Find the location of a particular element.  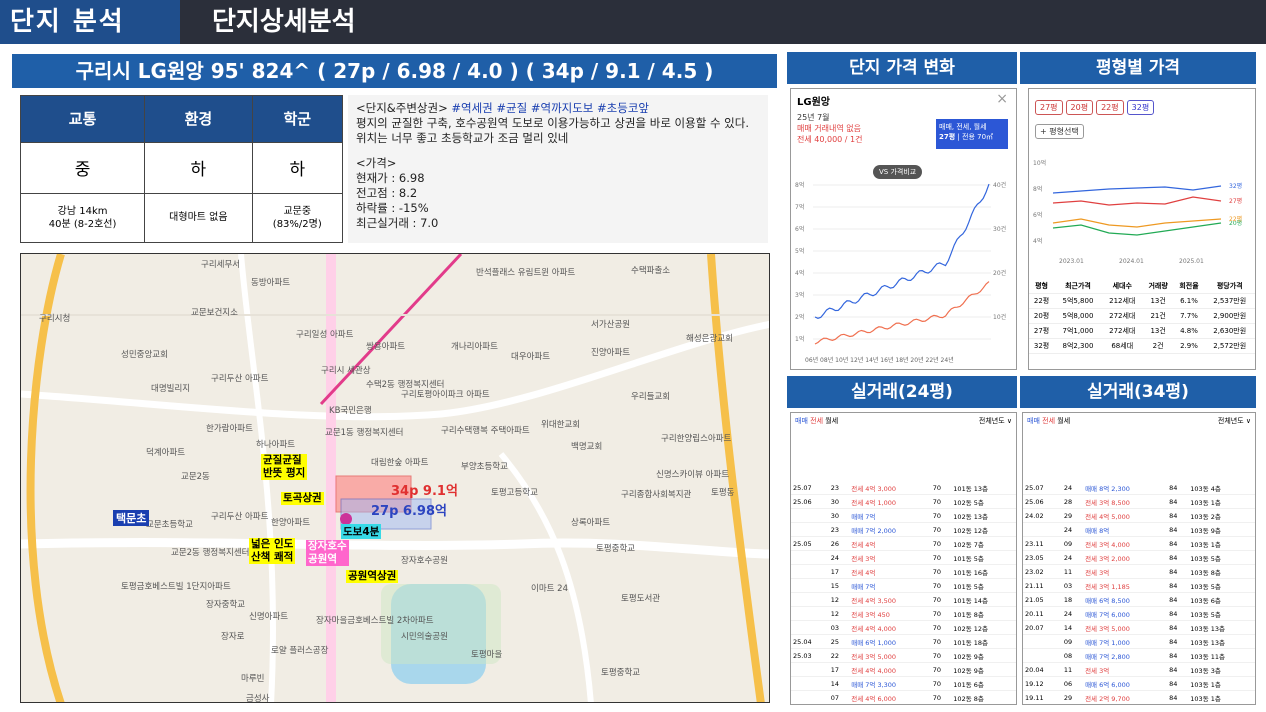

map-label: KB국민은행 is located at coordinates (350, 411).